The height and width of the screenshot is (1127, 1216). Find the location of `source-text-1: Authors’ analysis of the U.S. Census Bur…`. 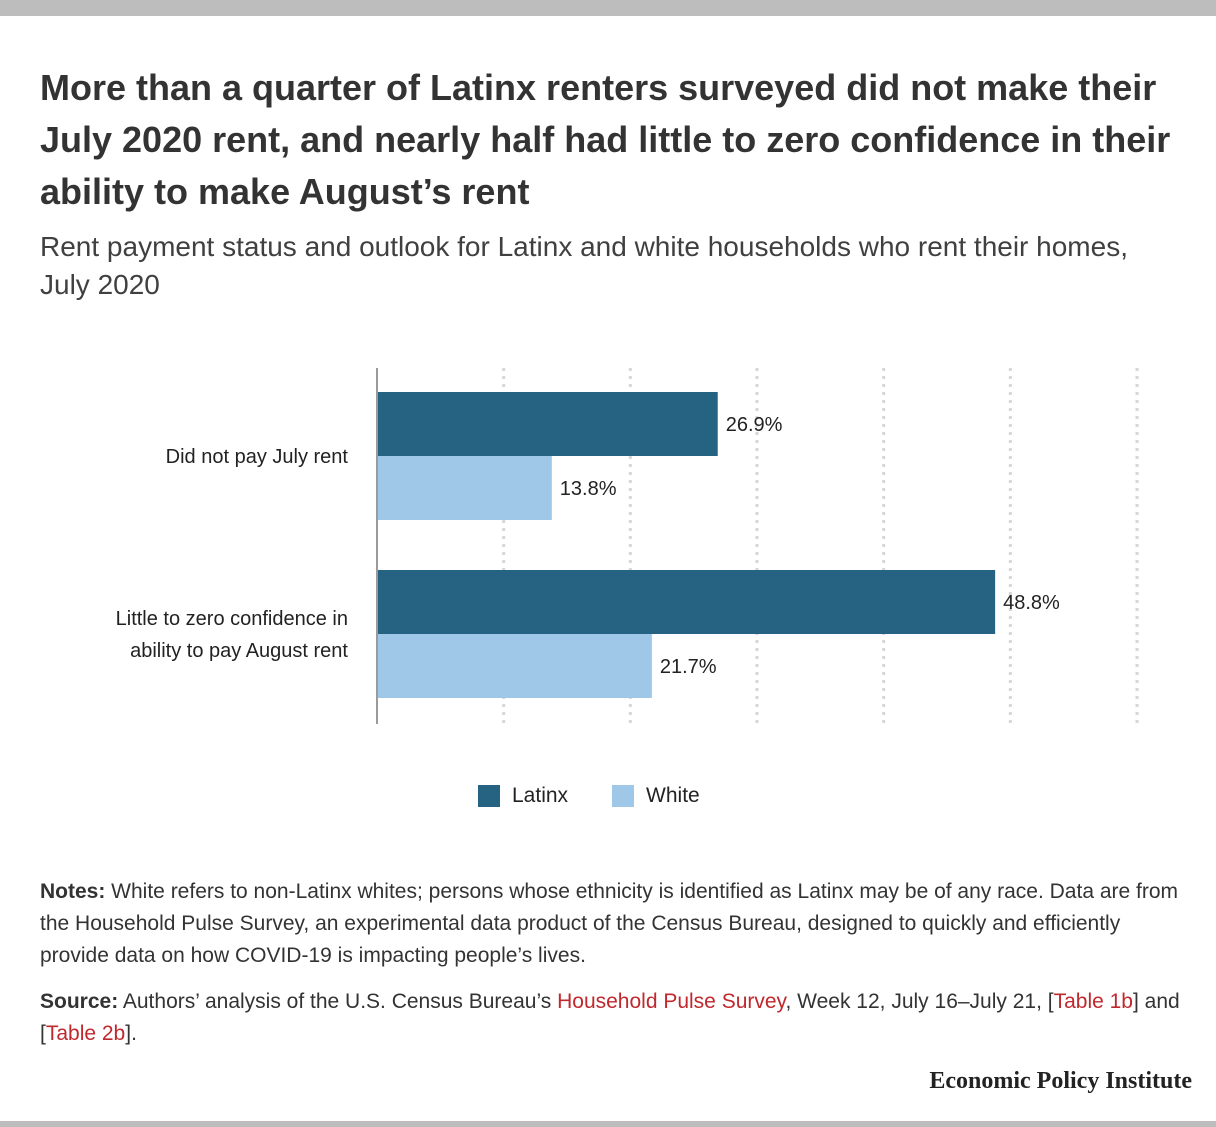

source-text-1: Authors’ analysis of the U.S. Census Bur… is located at coordinates (338, 1001).